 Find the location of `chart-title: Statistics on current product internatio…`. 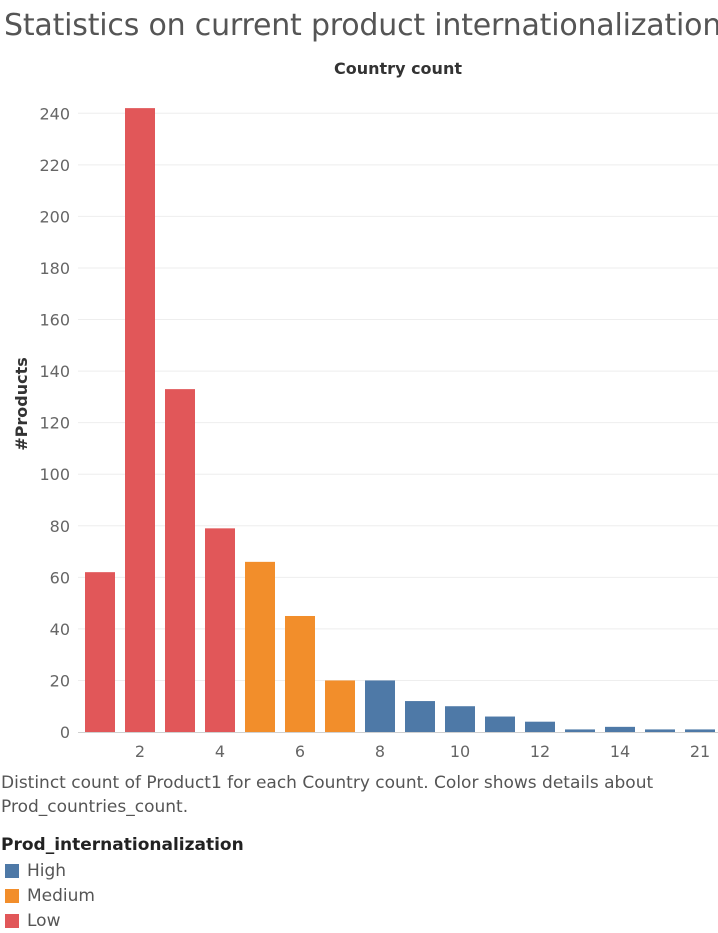

chart-title: Statistics on current product internatio… is located at coordinates (361, 25).